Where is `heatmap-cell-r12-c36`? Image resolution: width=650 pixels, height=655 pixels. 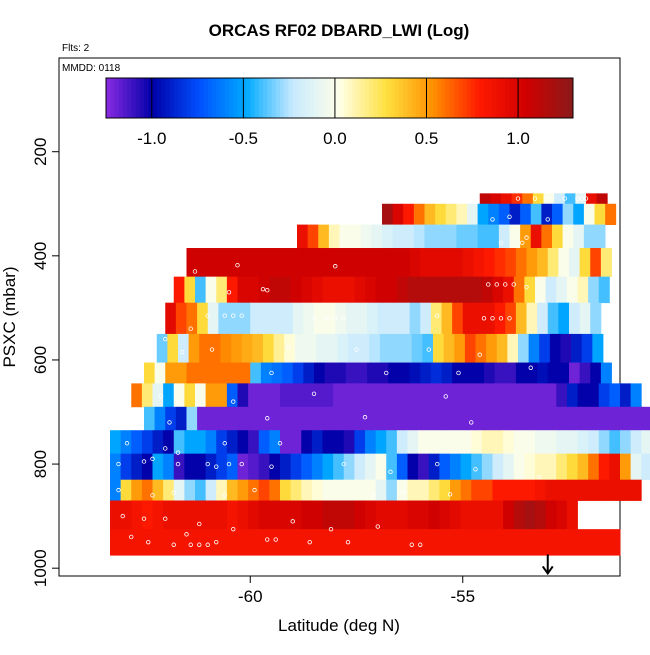 heatmap-cell-r12-c36 is located at coordinates (498, 490).